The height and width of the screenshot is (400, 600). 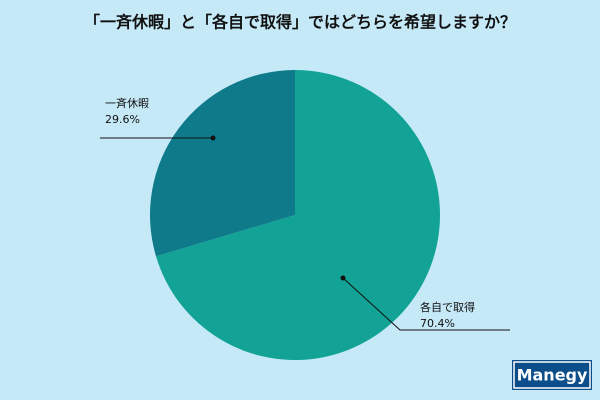 I want to click on leader-line, so click(x=426, y=304).